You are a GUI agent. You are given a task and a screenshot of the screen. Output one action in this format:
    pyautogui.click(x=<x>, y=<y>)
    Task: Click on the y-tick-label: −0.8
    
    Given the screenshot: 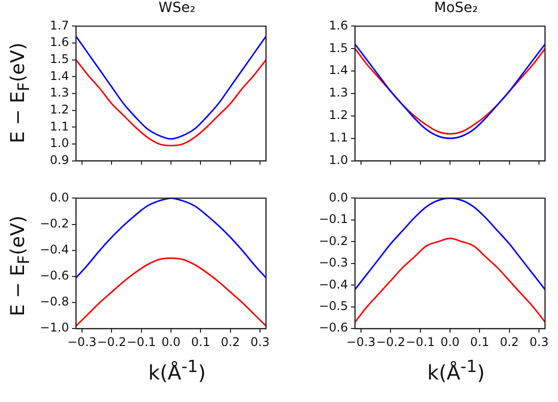 What is the action you would take?
    pyautogui.click(x=54, y=301)
    